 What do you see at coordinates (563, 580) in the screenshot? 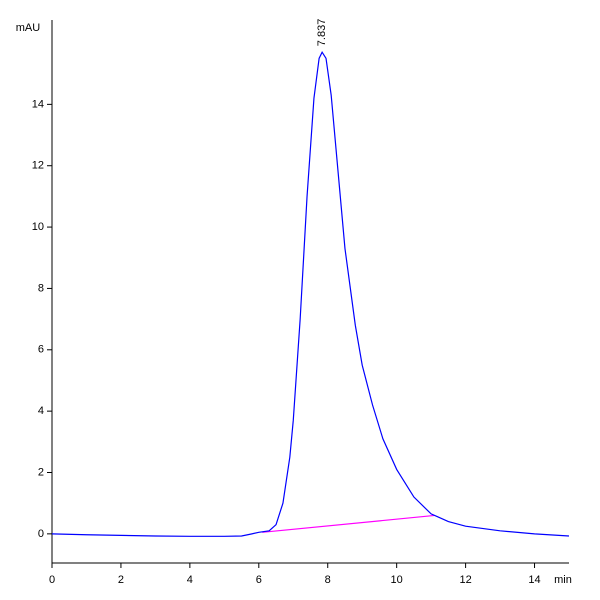
I see `x-axis-label: min` at bounding box center [563, 580].